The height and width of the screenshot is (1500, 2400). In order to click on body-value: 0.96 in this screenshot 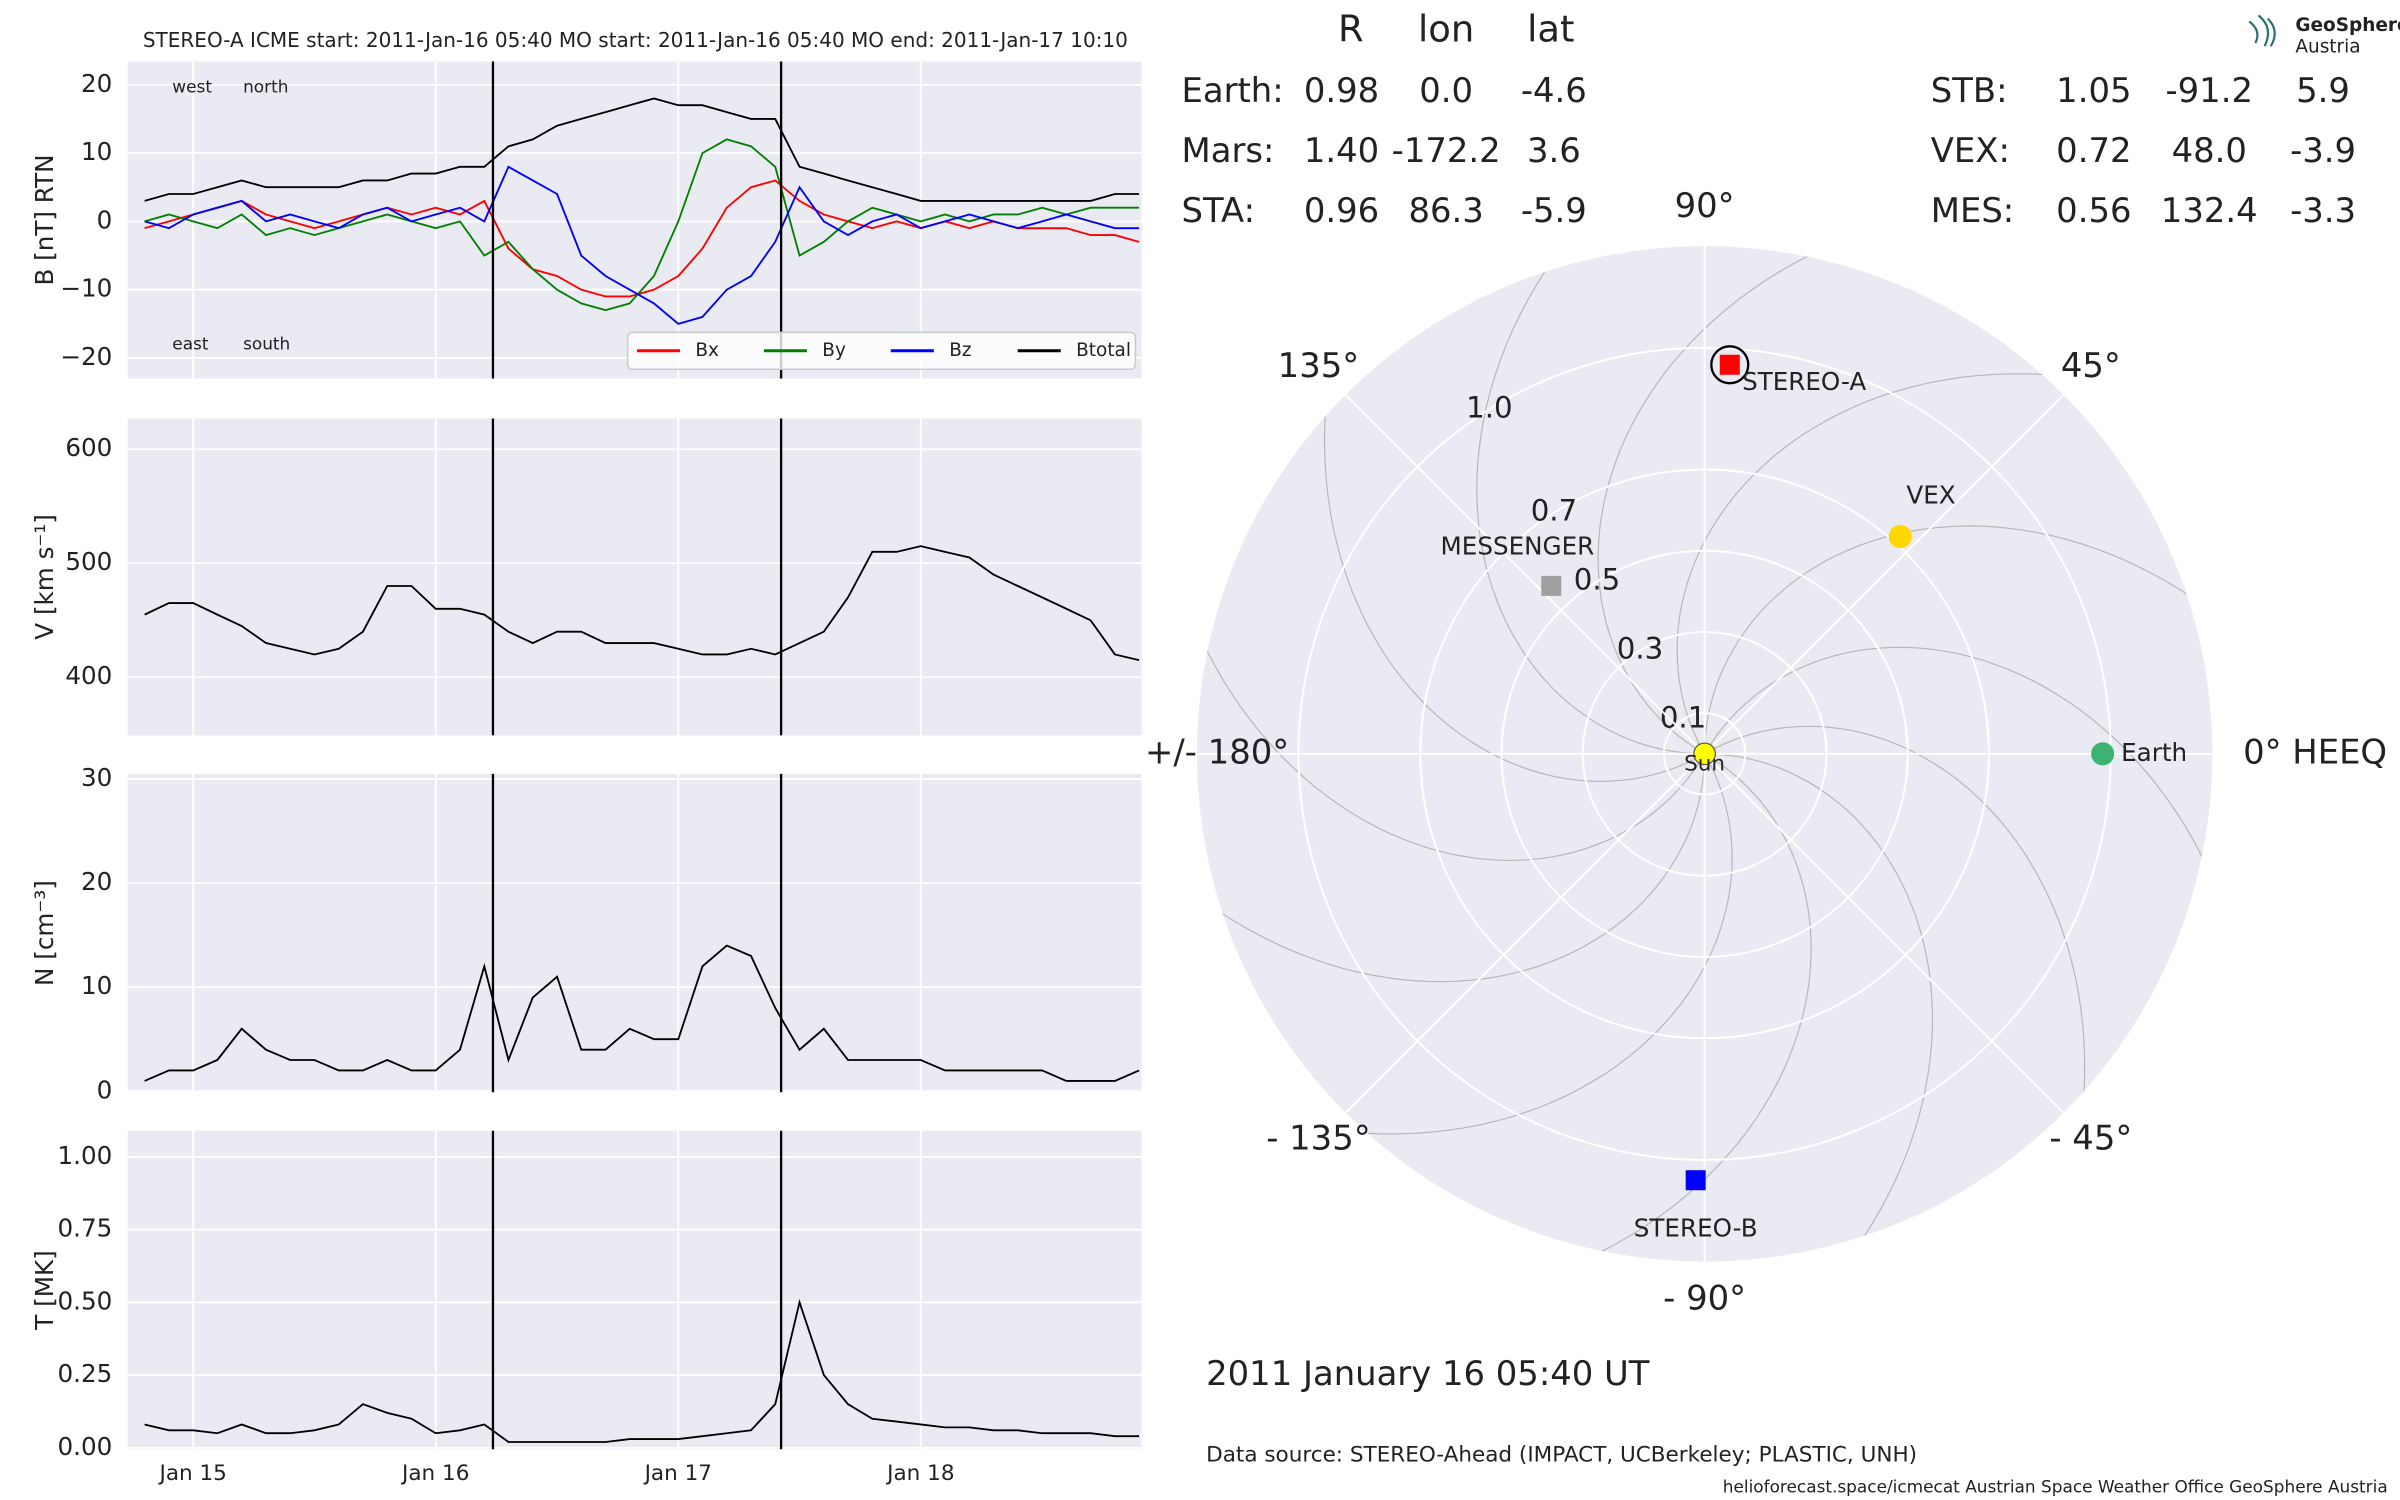, I will do `click(1341, 210)`.